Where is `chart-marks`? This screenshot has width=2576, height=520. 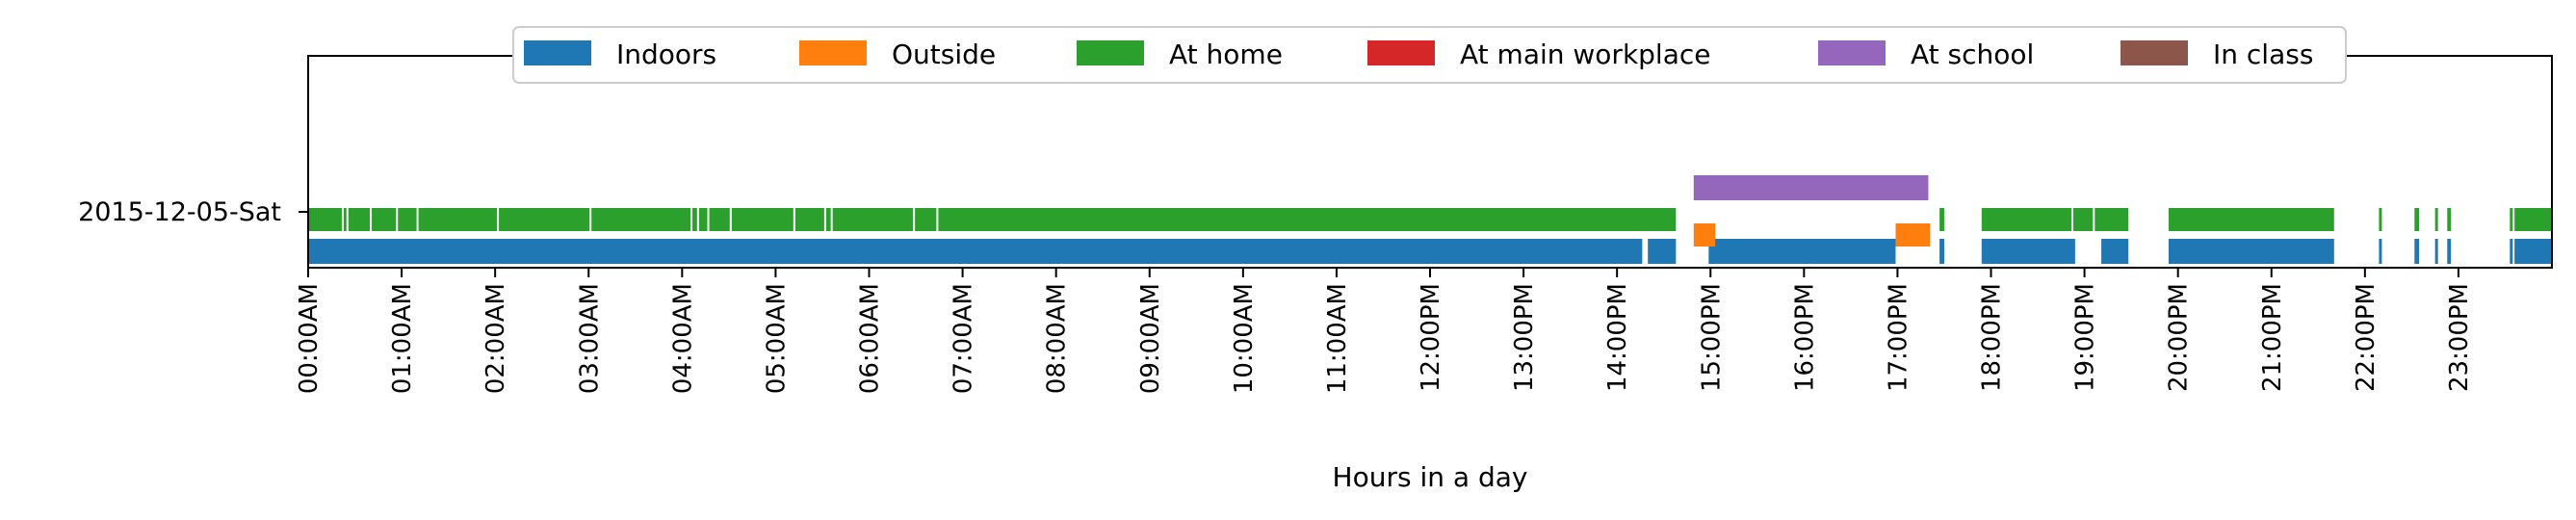 chart-marks is located at coordinates (1430, 219).